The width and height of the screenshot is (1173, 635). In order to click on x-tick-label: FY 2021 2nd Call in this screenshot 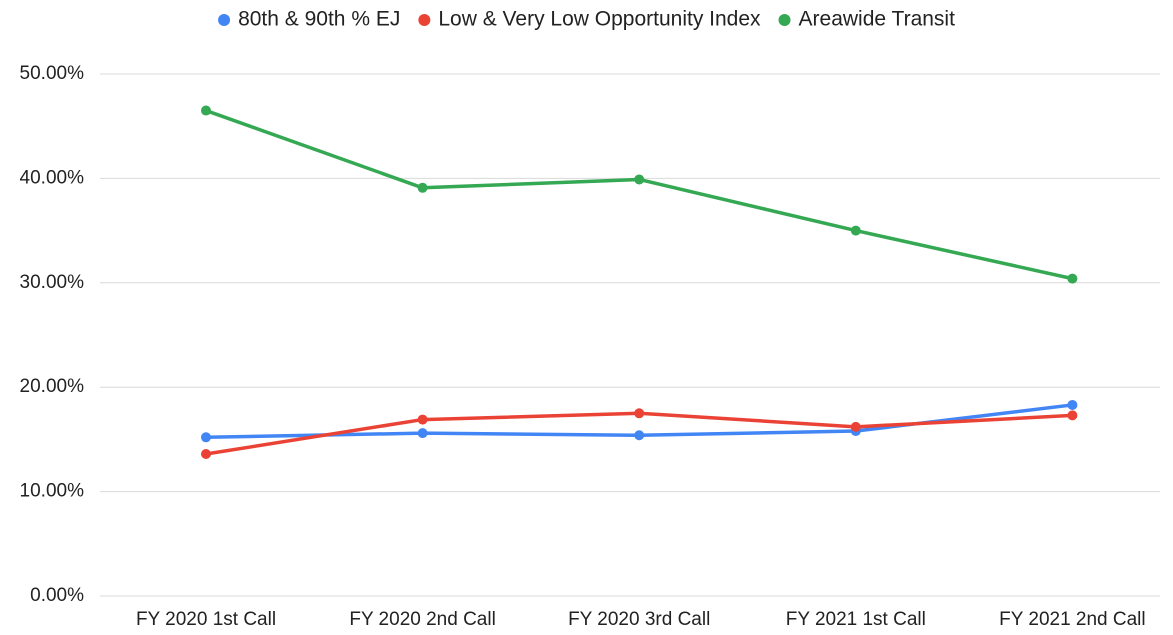, I will do `click(1072, 619)`.